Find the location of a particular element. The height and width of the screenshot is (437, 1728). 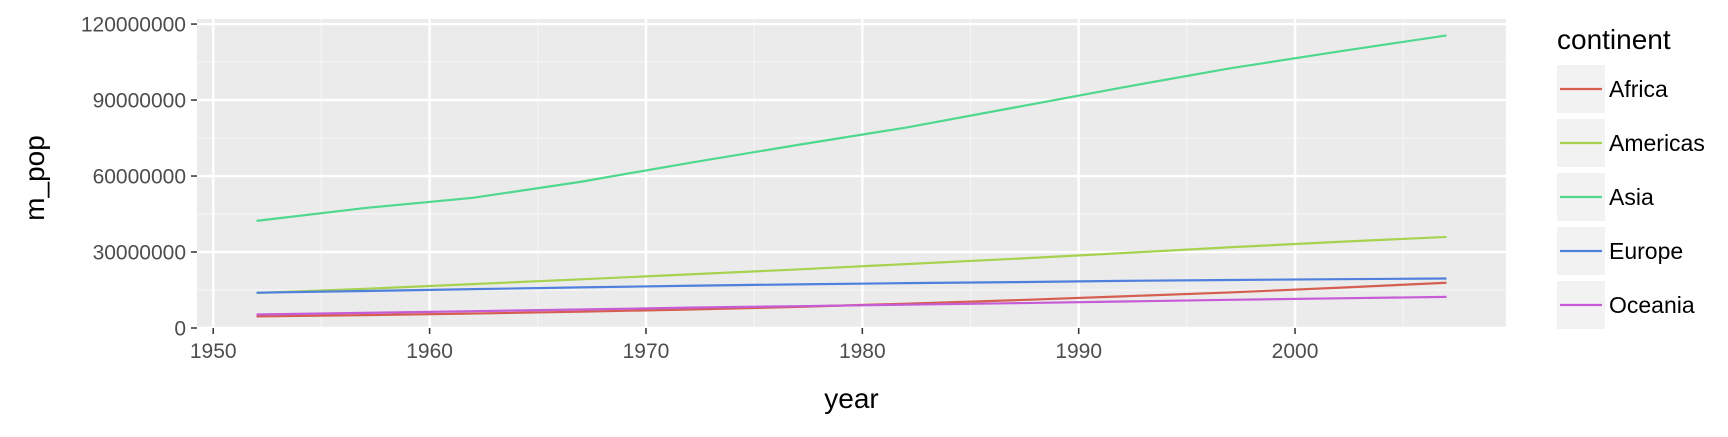

x-tick-label: 2000 is located at coordinates (1295, 351).